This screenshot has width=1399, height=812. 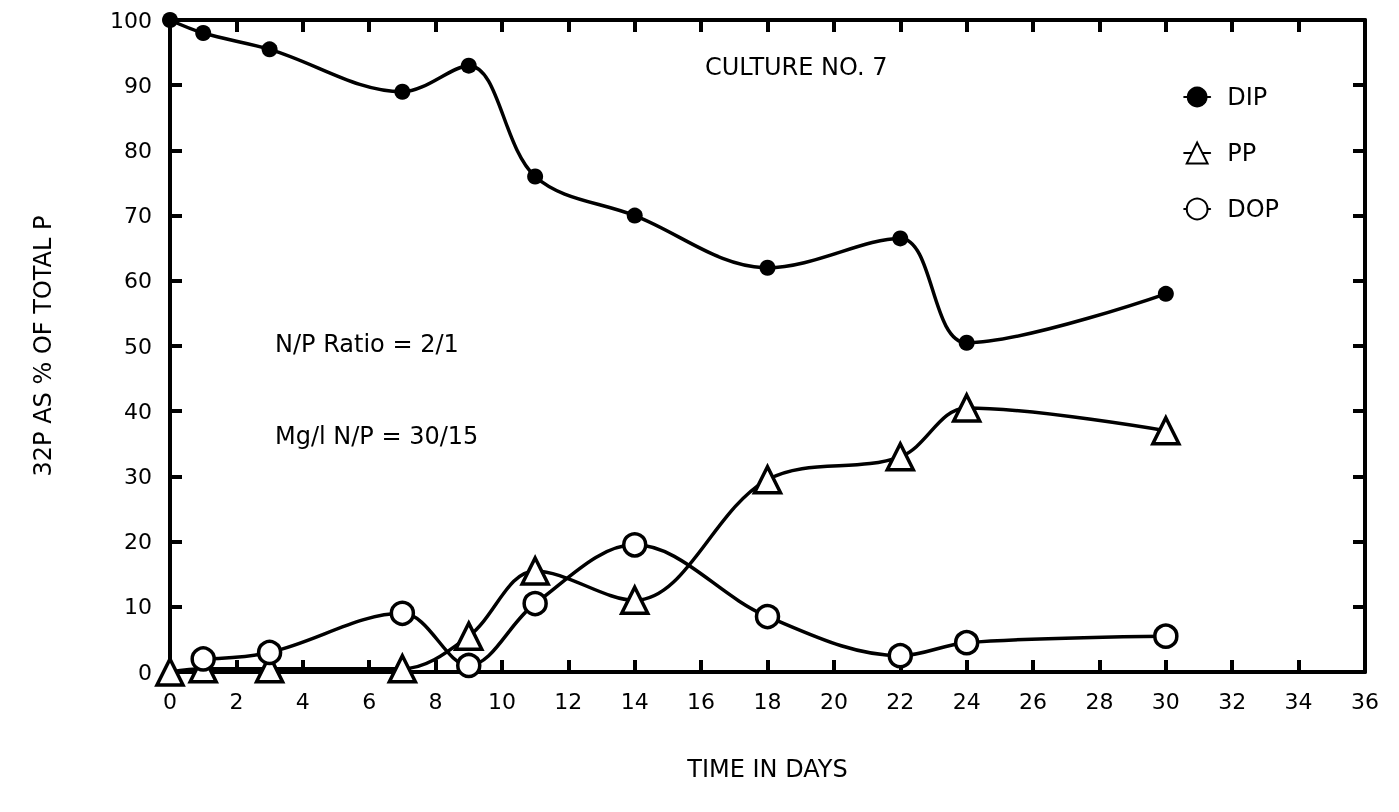 What do you see at coordinates (1253, 209) in the screenshot?
I see `legend-label: DOP` at bounding box center [1253, 209].